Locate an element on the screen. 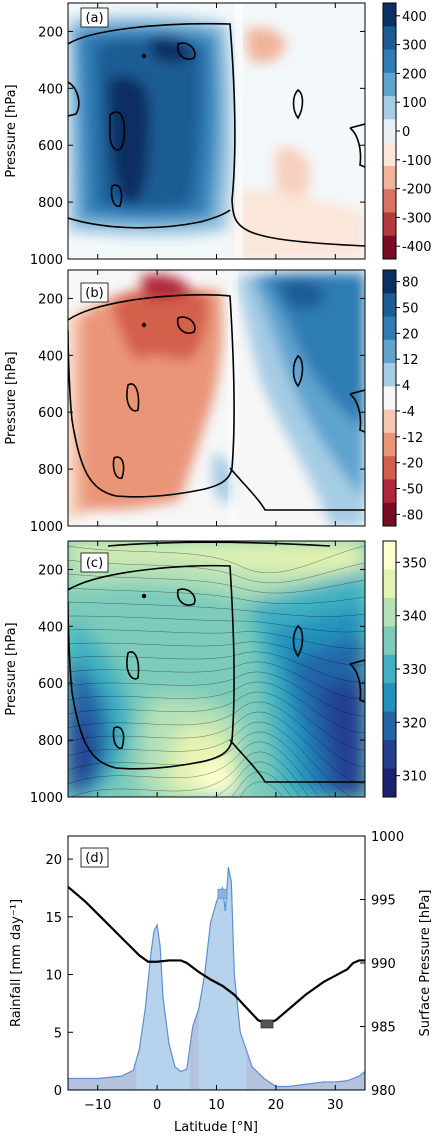 This screenshot has height=1141, width=437. colorbar-tick-label: -400 is located at coordinates (417, 247).